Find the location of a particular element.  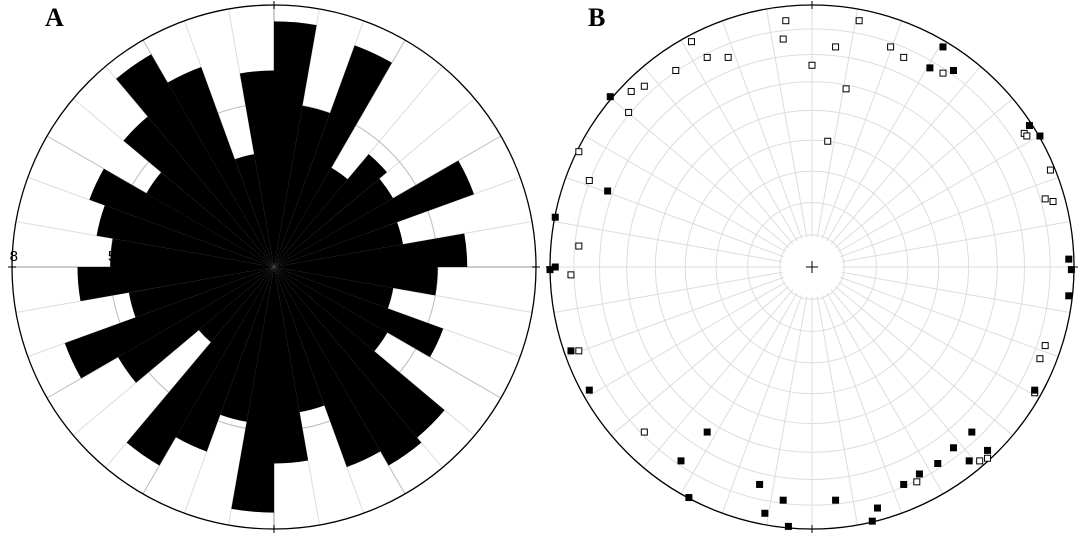

r-tick-label: 8 is located at coordinates (14, 256).